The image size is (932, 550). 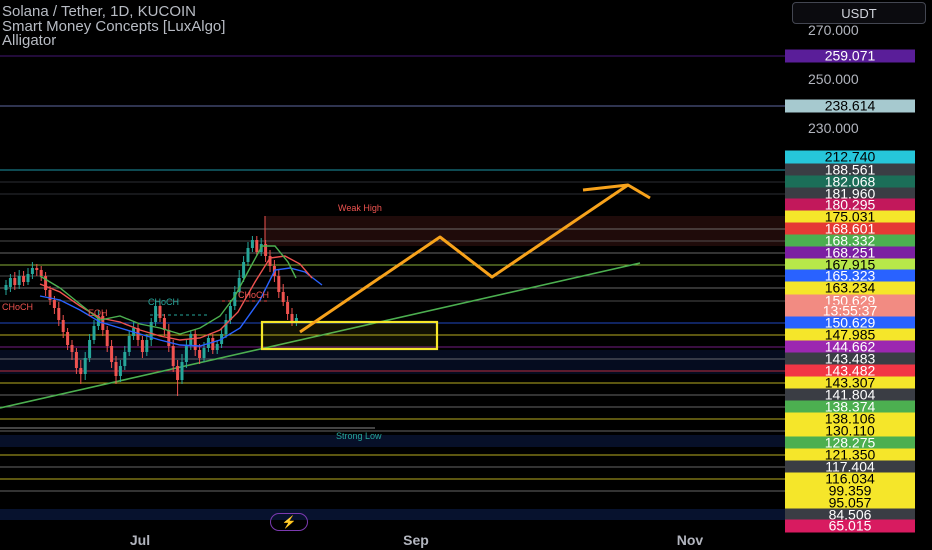 I want to click on price-badge: 143.483, so click(x=850, y=359).